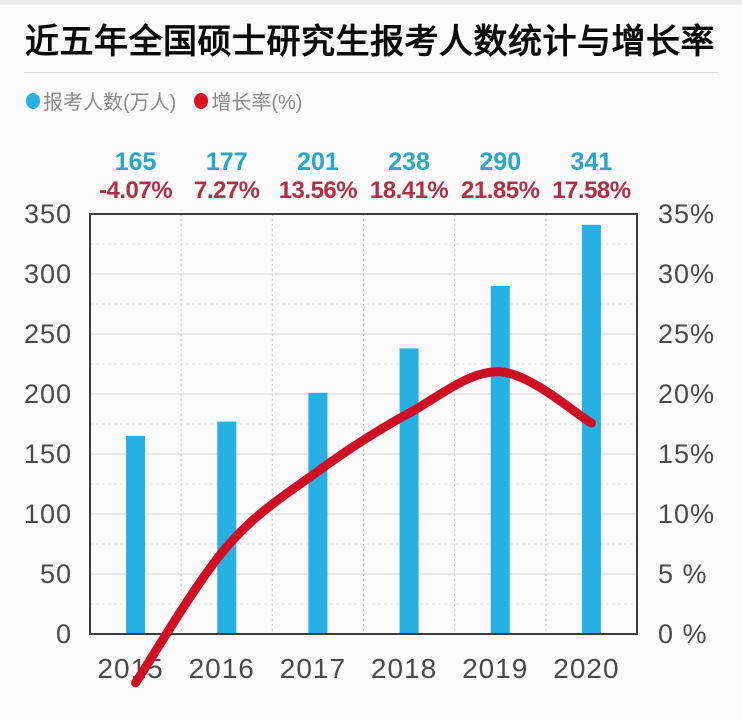 Image resolution: width=742 pixels, height=719 pixels. I want to click on legend-dot-applicants-icon, so click(33, 100).